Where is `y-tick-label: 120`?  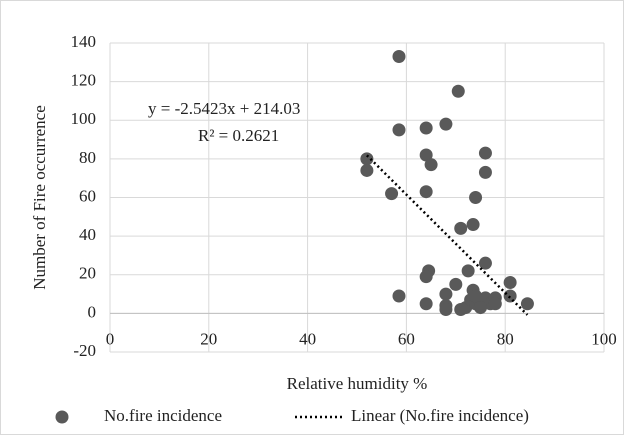 y-tick-label: 120 is located at coordinates (84, 80).